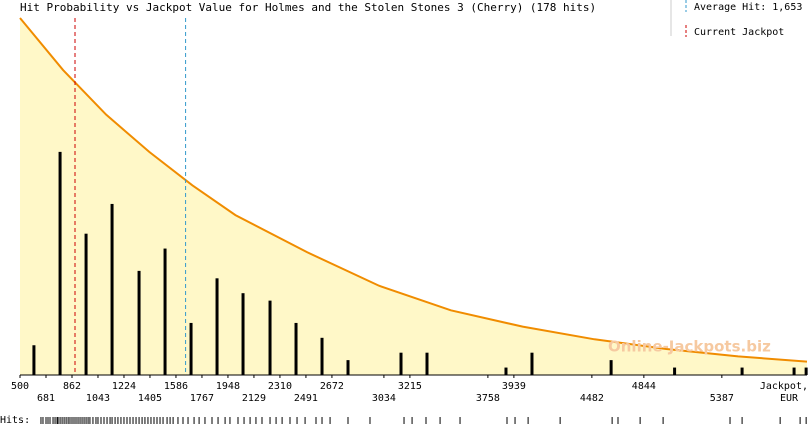  Describe the element at coordinates (332, 386) in the screenshot. I see `x-tick-label: 2672` at that location.